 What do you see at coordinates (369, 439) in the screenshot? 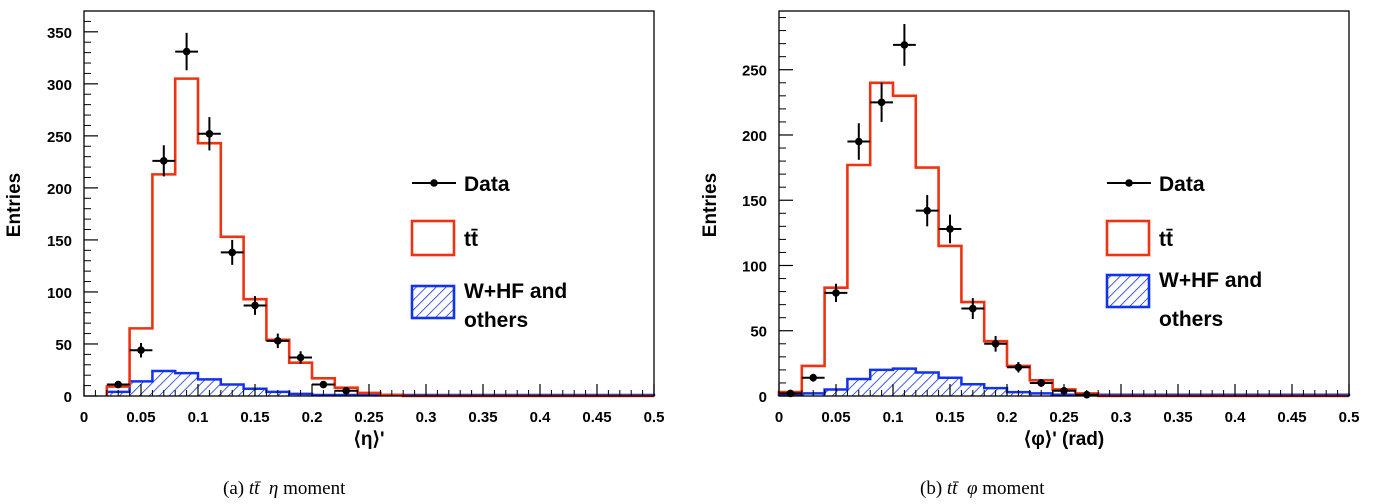
I see `x-axis-label: ⟨η⟩'` at bounding box center [369, 439].